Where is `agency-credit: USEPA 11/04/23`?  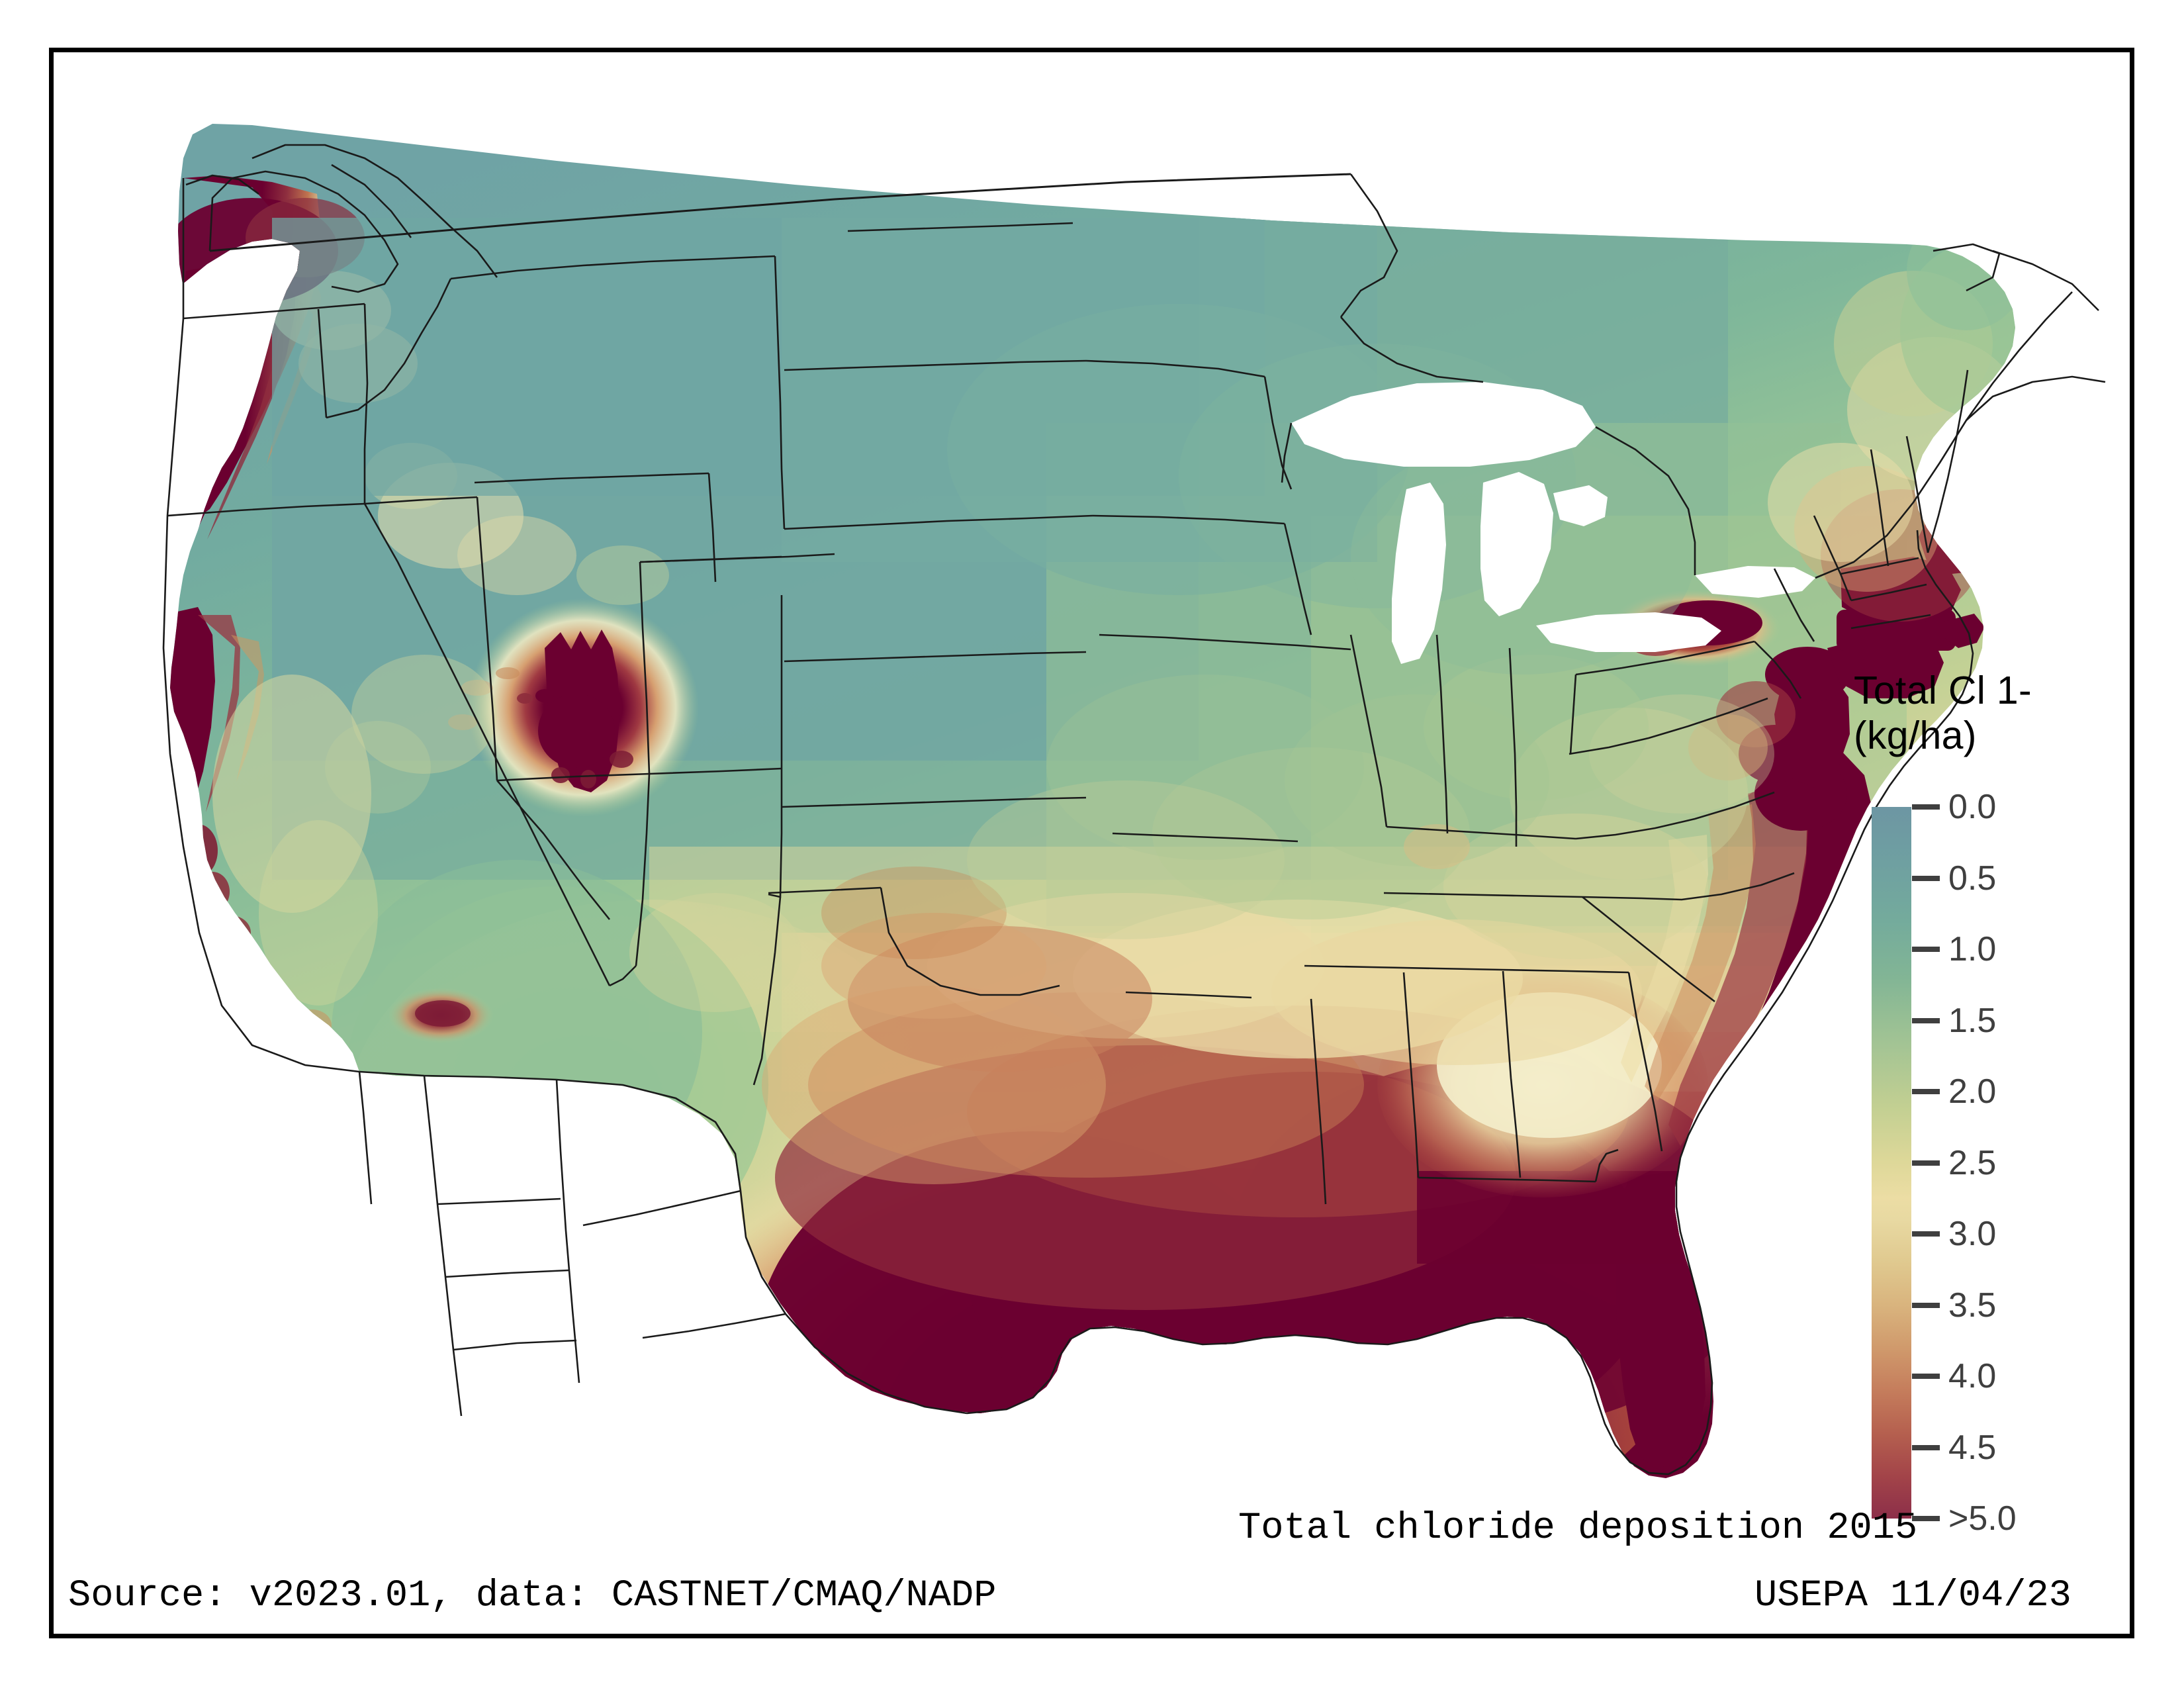
agency-credit: USEPA 11/04/23 is located at coordinates (1912, 1596).